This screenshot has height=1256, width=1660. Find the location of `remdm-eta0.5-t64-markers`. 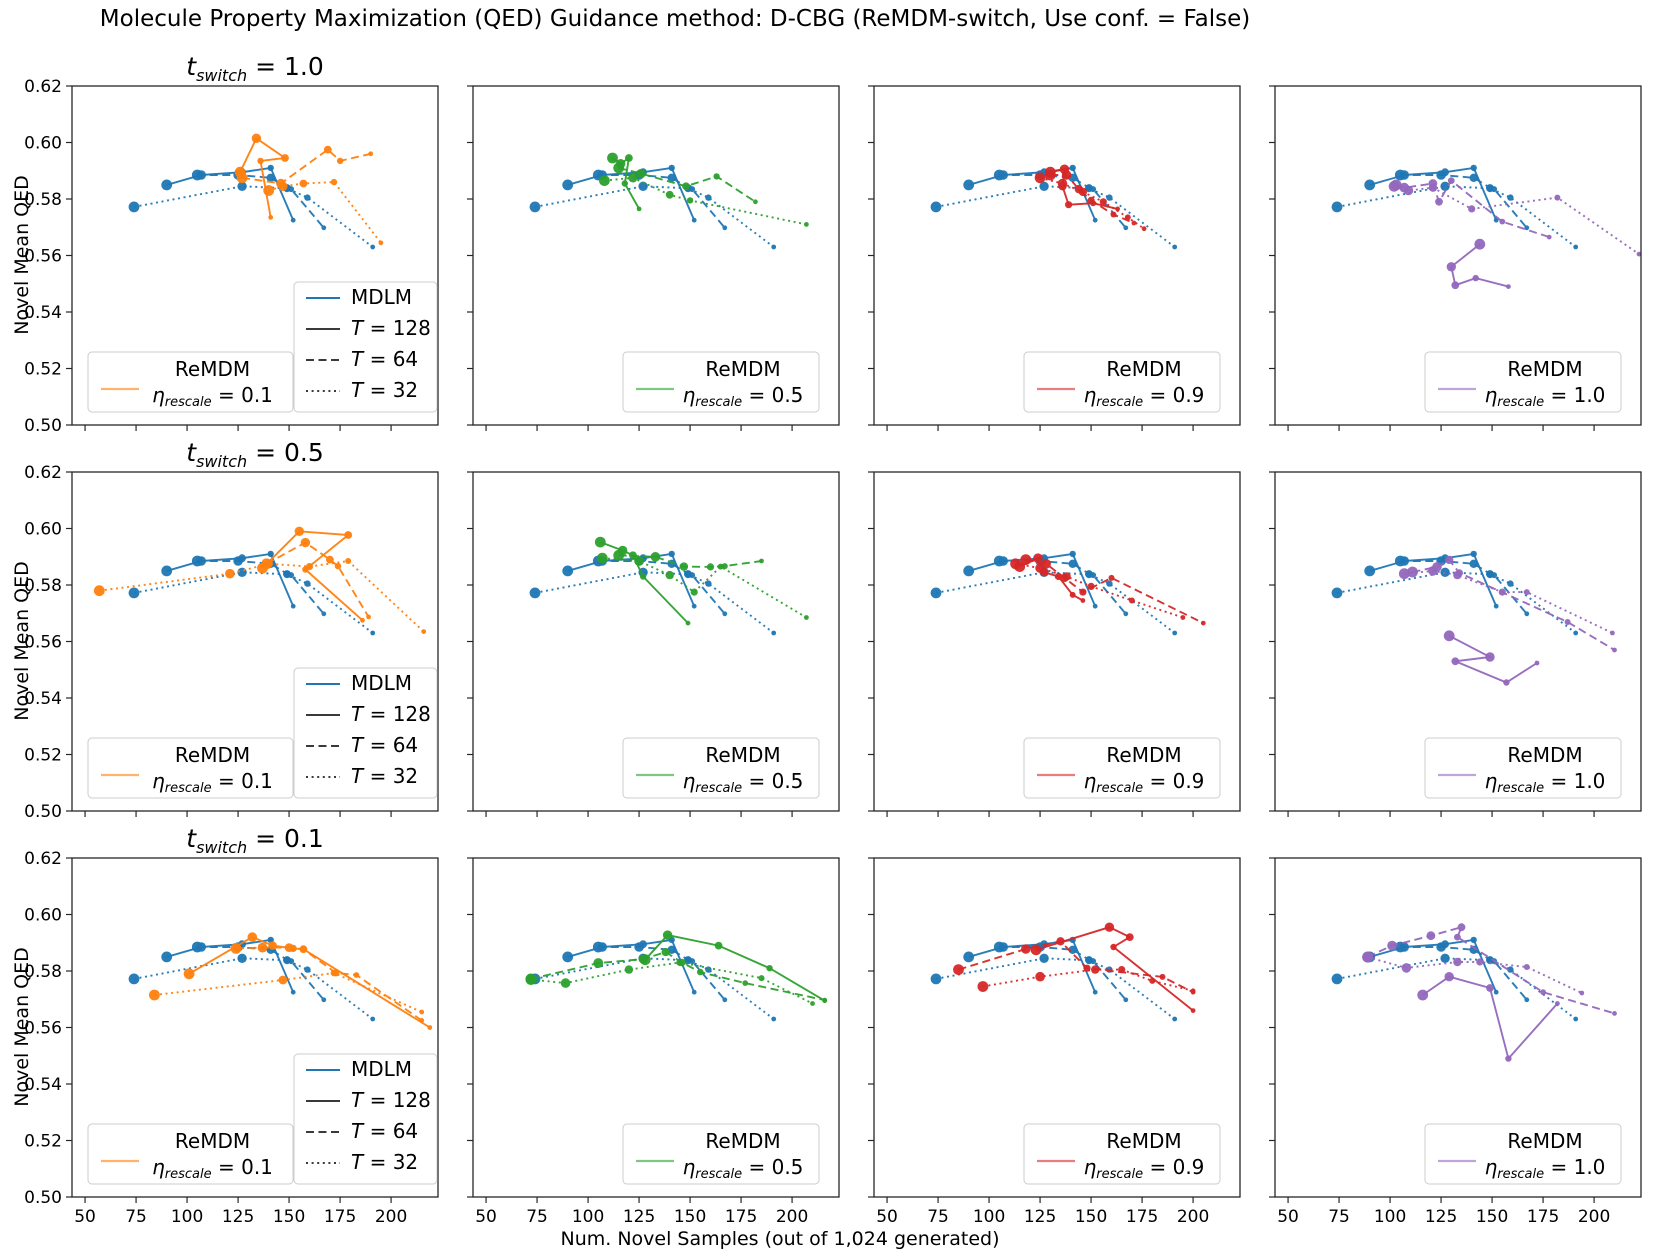

remdm-eta0.5-t64-markers is located at coordinates (688, 560).